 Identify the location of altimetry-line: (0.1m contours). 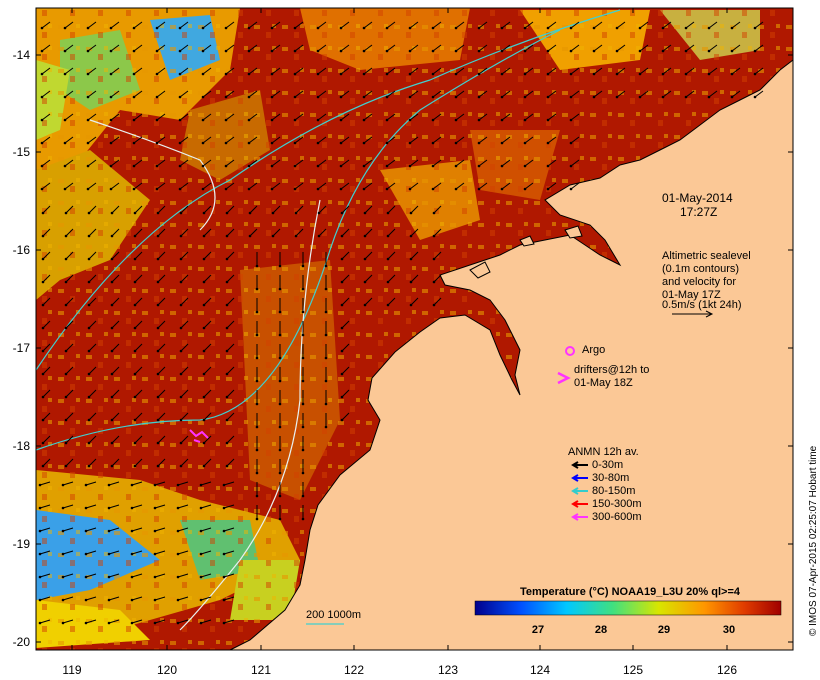
(701, 269).